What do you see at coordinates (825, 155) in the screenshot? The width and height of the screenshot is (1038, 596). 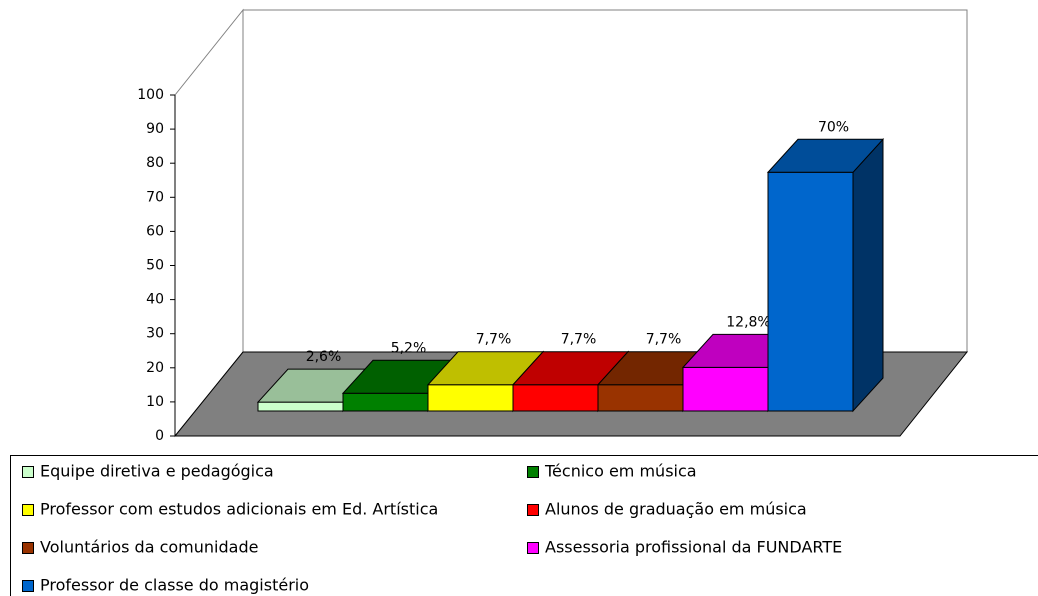 I see `bar-top` at bounding box center [825, 155].